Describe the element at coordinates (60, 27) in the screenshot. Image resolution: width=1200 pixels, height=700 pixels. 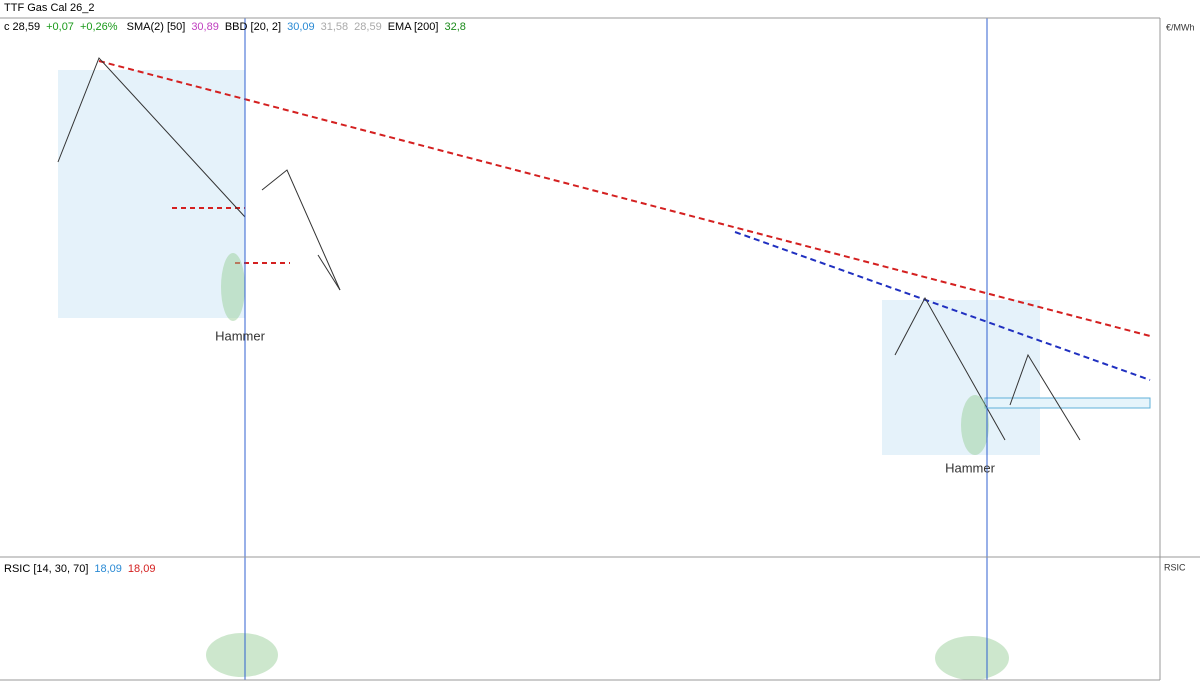
I see `quote-change: +0,07` at that location.